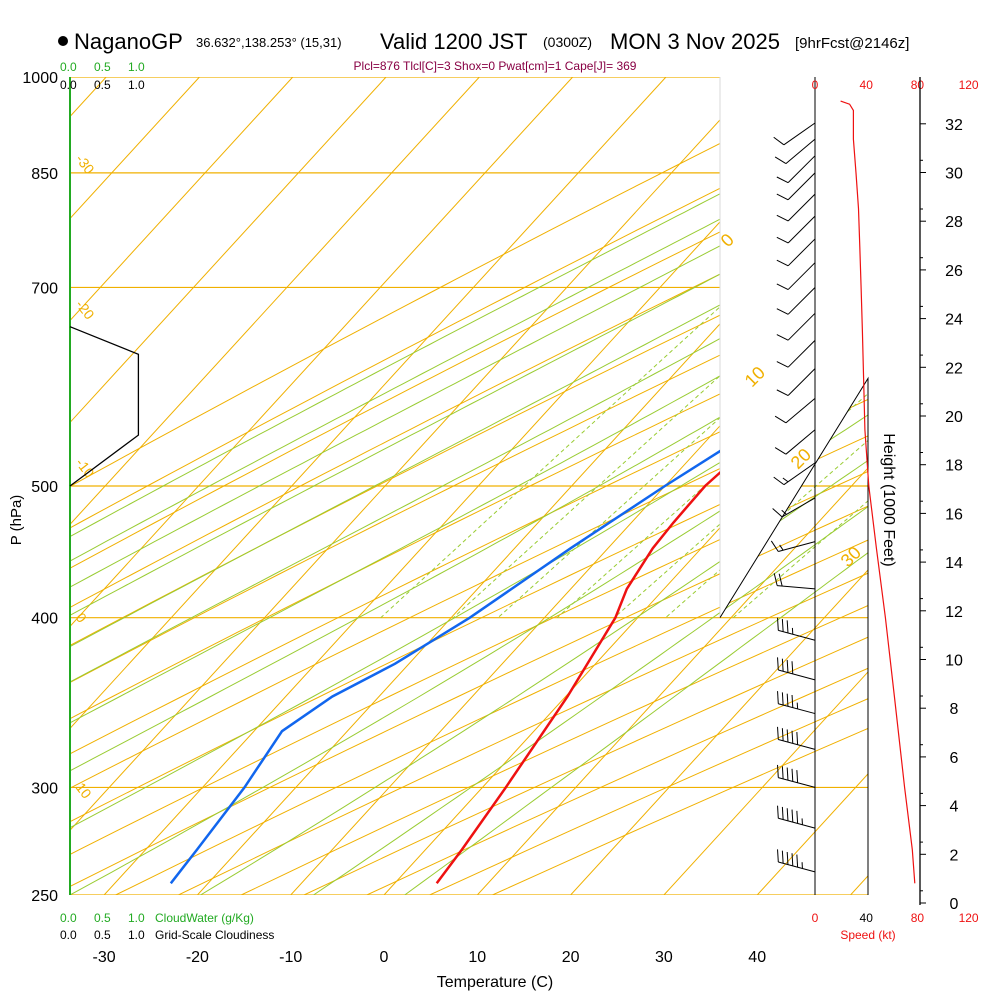 Image resolution: width=1000 pixels, height=1000 pixels. Describe the element at coordinates (954, 612) in the screenshot. I see `height-tick-label: 12` at that location.